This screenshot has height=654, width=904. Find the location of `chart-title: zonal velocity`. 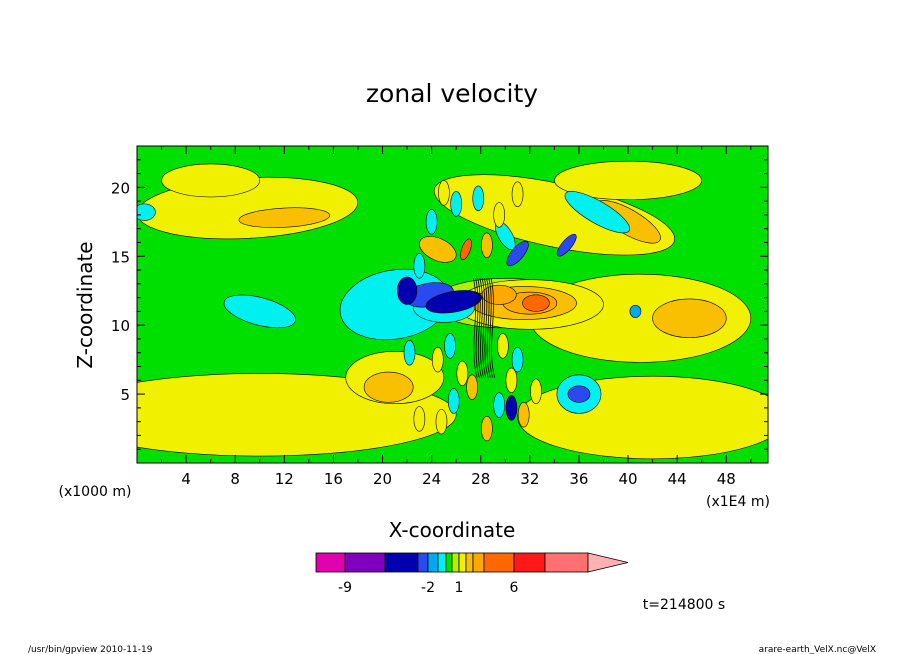

chart-title: zonal velocity is located at coordinates (452, 93).